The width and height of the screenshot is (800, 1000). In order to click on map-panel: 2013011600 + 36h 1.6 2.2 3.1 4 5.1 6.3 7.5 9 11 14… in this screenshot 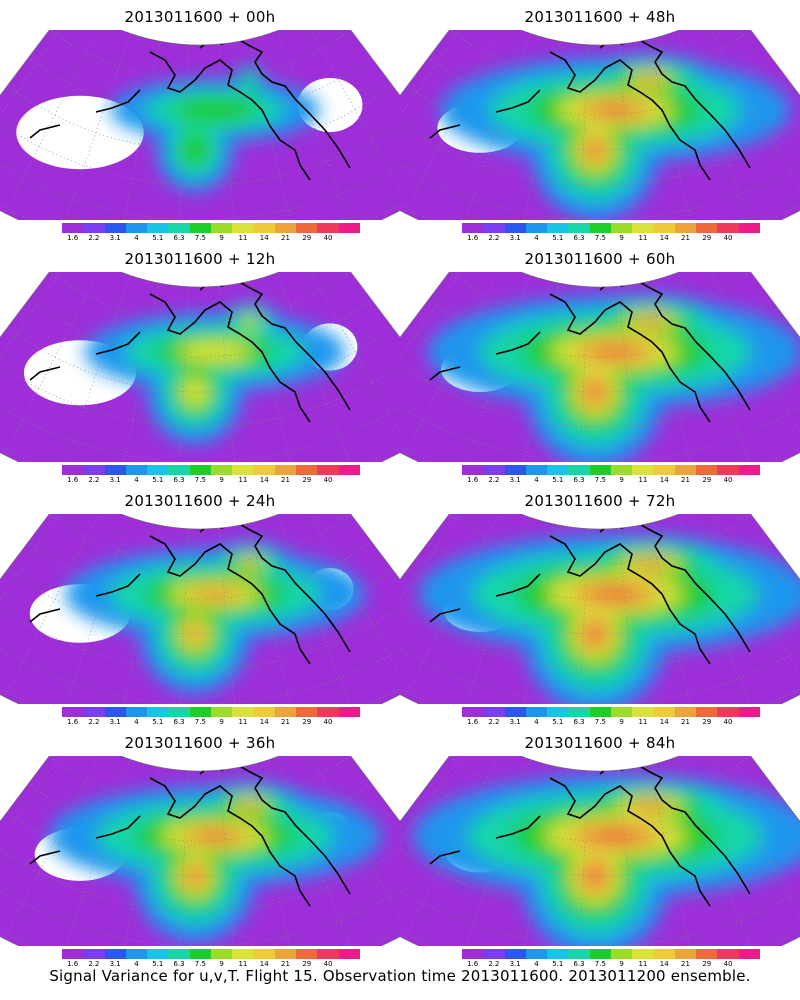, I will do `click(200, 847)`.